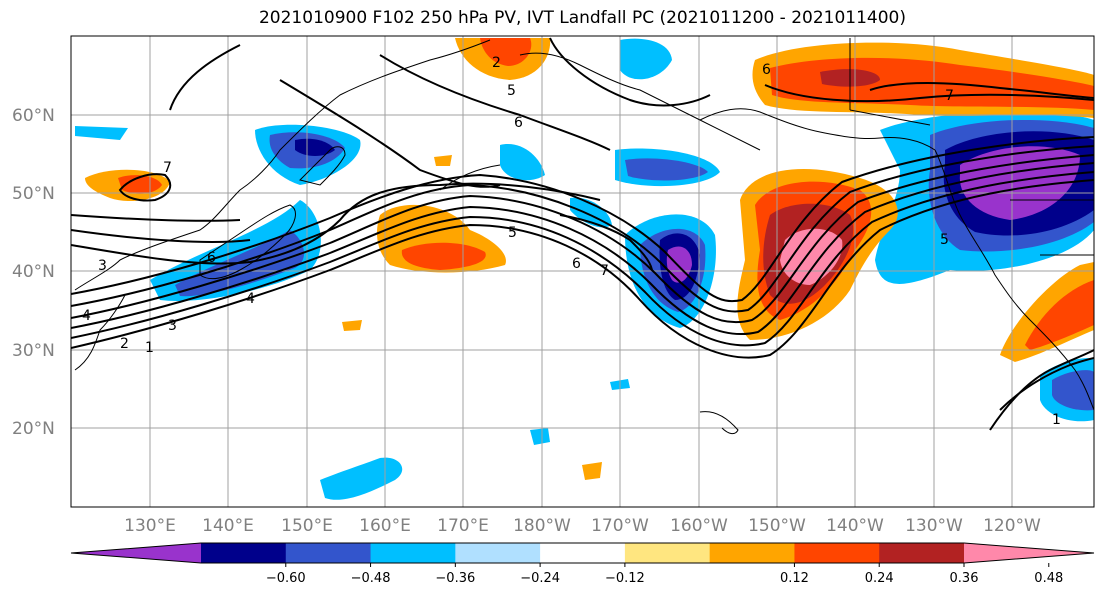 The width and height of the screenshot is (1105, 601). What do you see at coordinates (879, 578) in the screenshot?
I see `colorbar-tick-label: 0.24` at bounding box center [879, 578].